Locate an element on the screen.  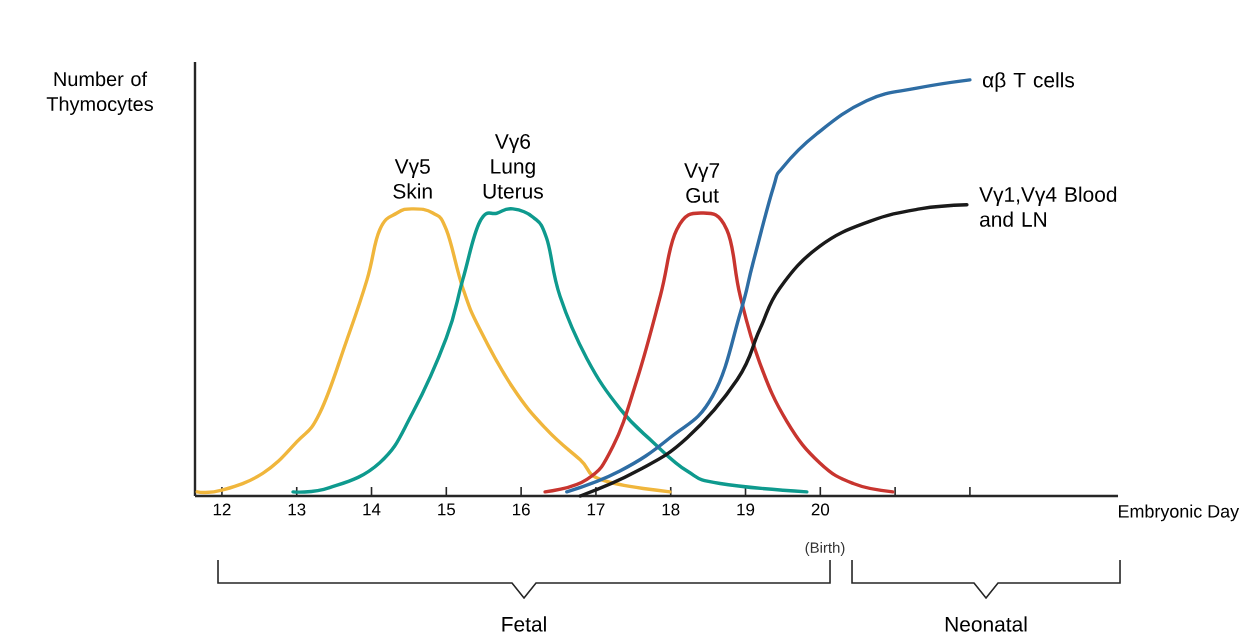
series-label: Vγ1,Vγ4 Blood and LN is located at coordinates (1048, 206).